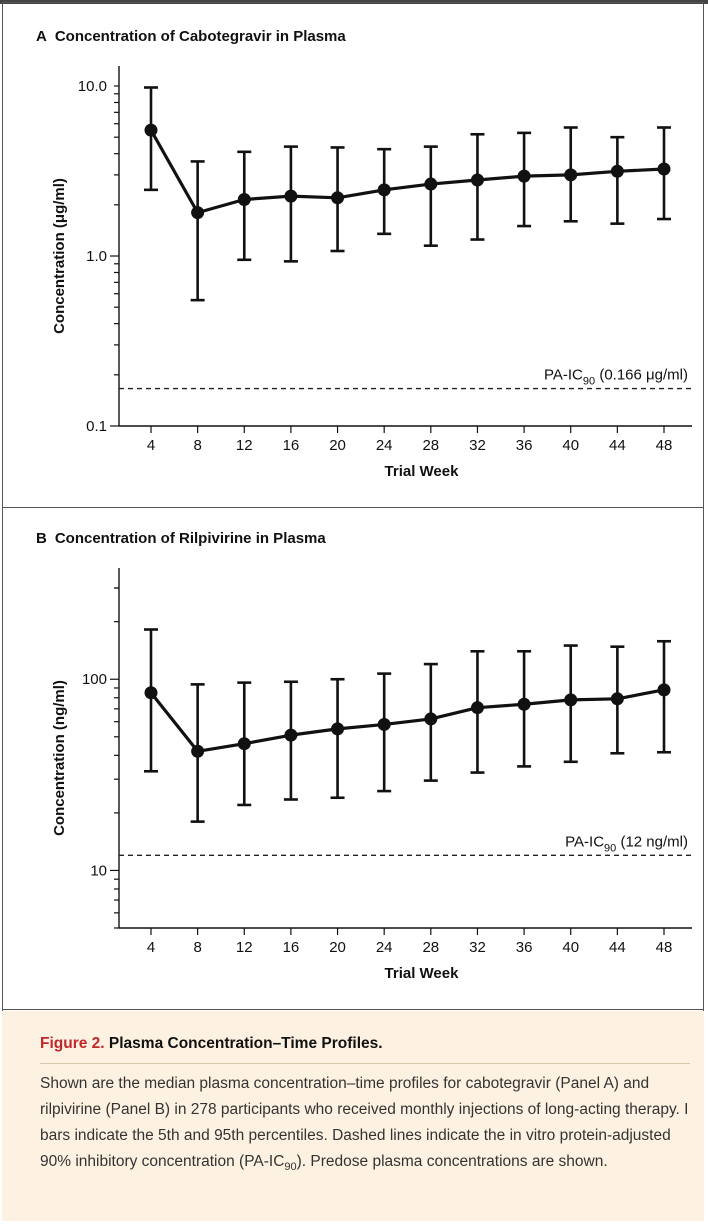 This screenshot has width=708, height=1225. What do you see at coordinates (190, 538) in the screenshot?
I see `panel-b-title-text: Concentration of Rilpivirine in Plasma` at bounding box center [190, 538].